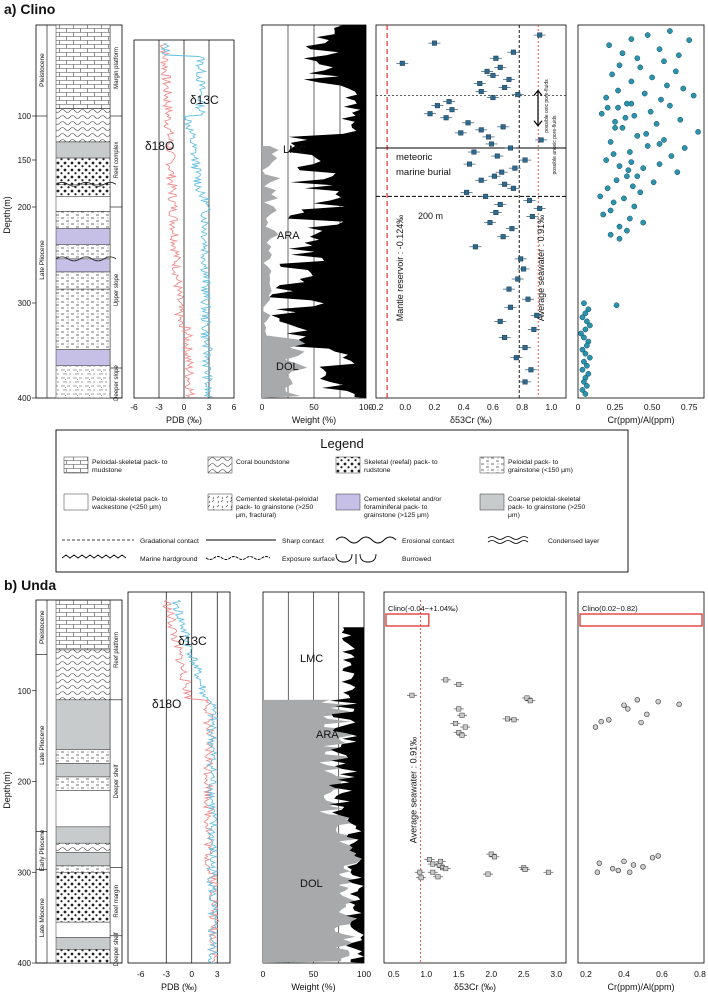  Describe the element at coordinates (159, 146) in the screenshot. I see `d18o-label: δ18O` at that location.